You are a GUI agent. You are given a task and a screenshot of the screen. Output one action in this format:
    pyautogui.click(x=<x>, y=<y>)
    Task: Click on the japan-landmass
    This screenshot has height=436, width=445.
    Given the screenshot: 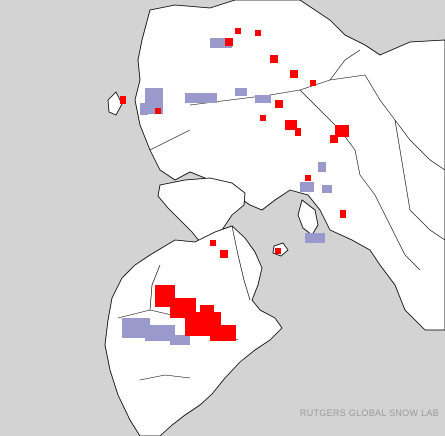 What is the action you would take?
    pyautogui.click(x=115, y=103)
    